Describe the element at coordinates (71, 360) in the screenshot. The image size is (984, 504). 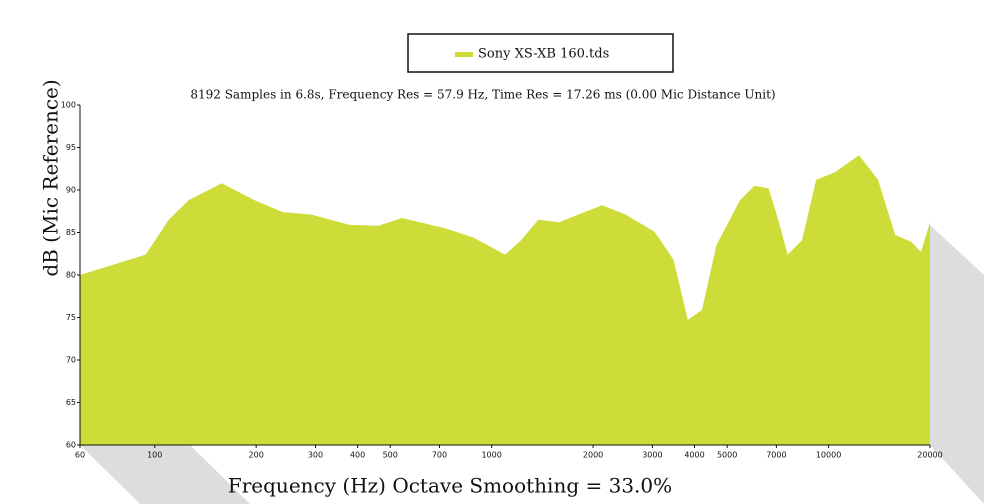
I see `y-tick-label: 70` at that location.